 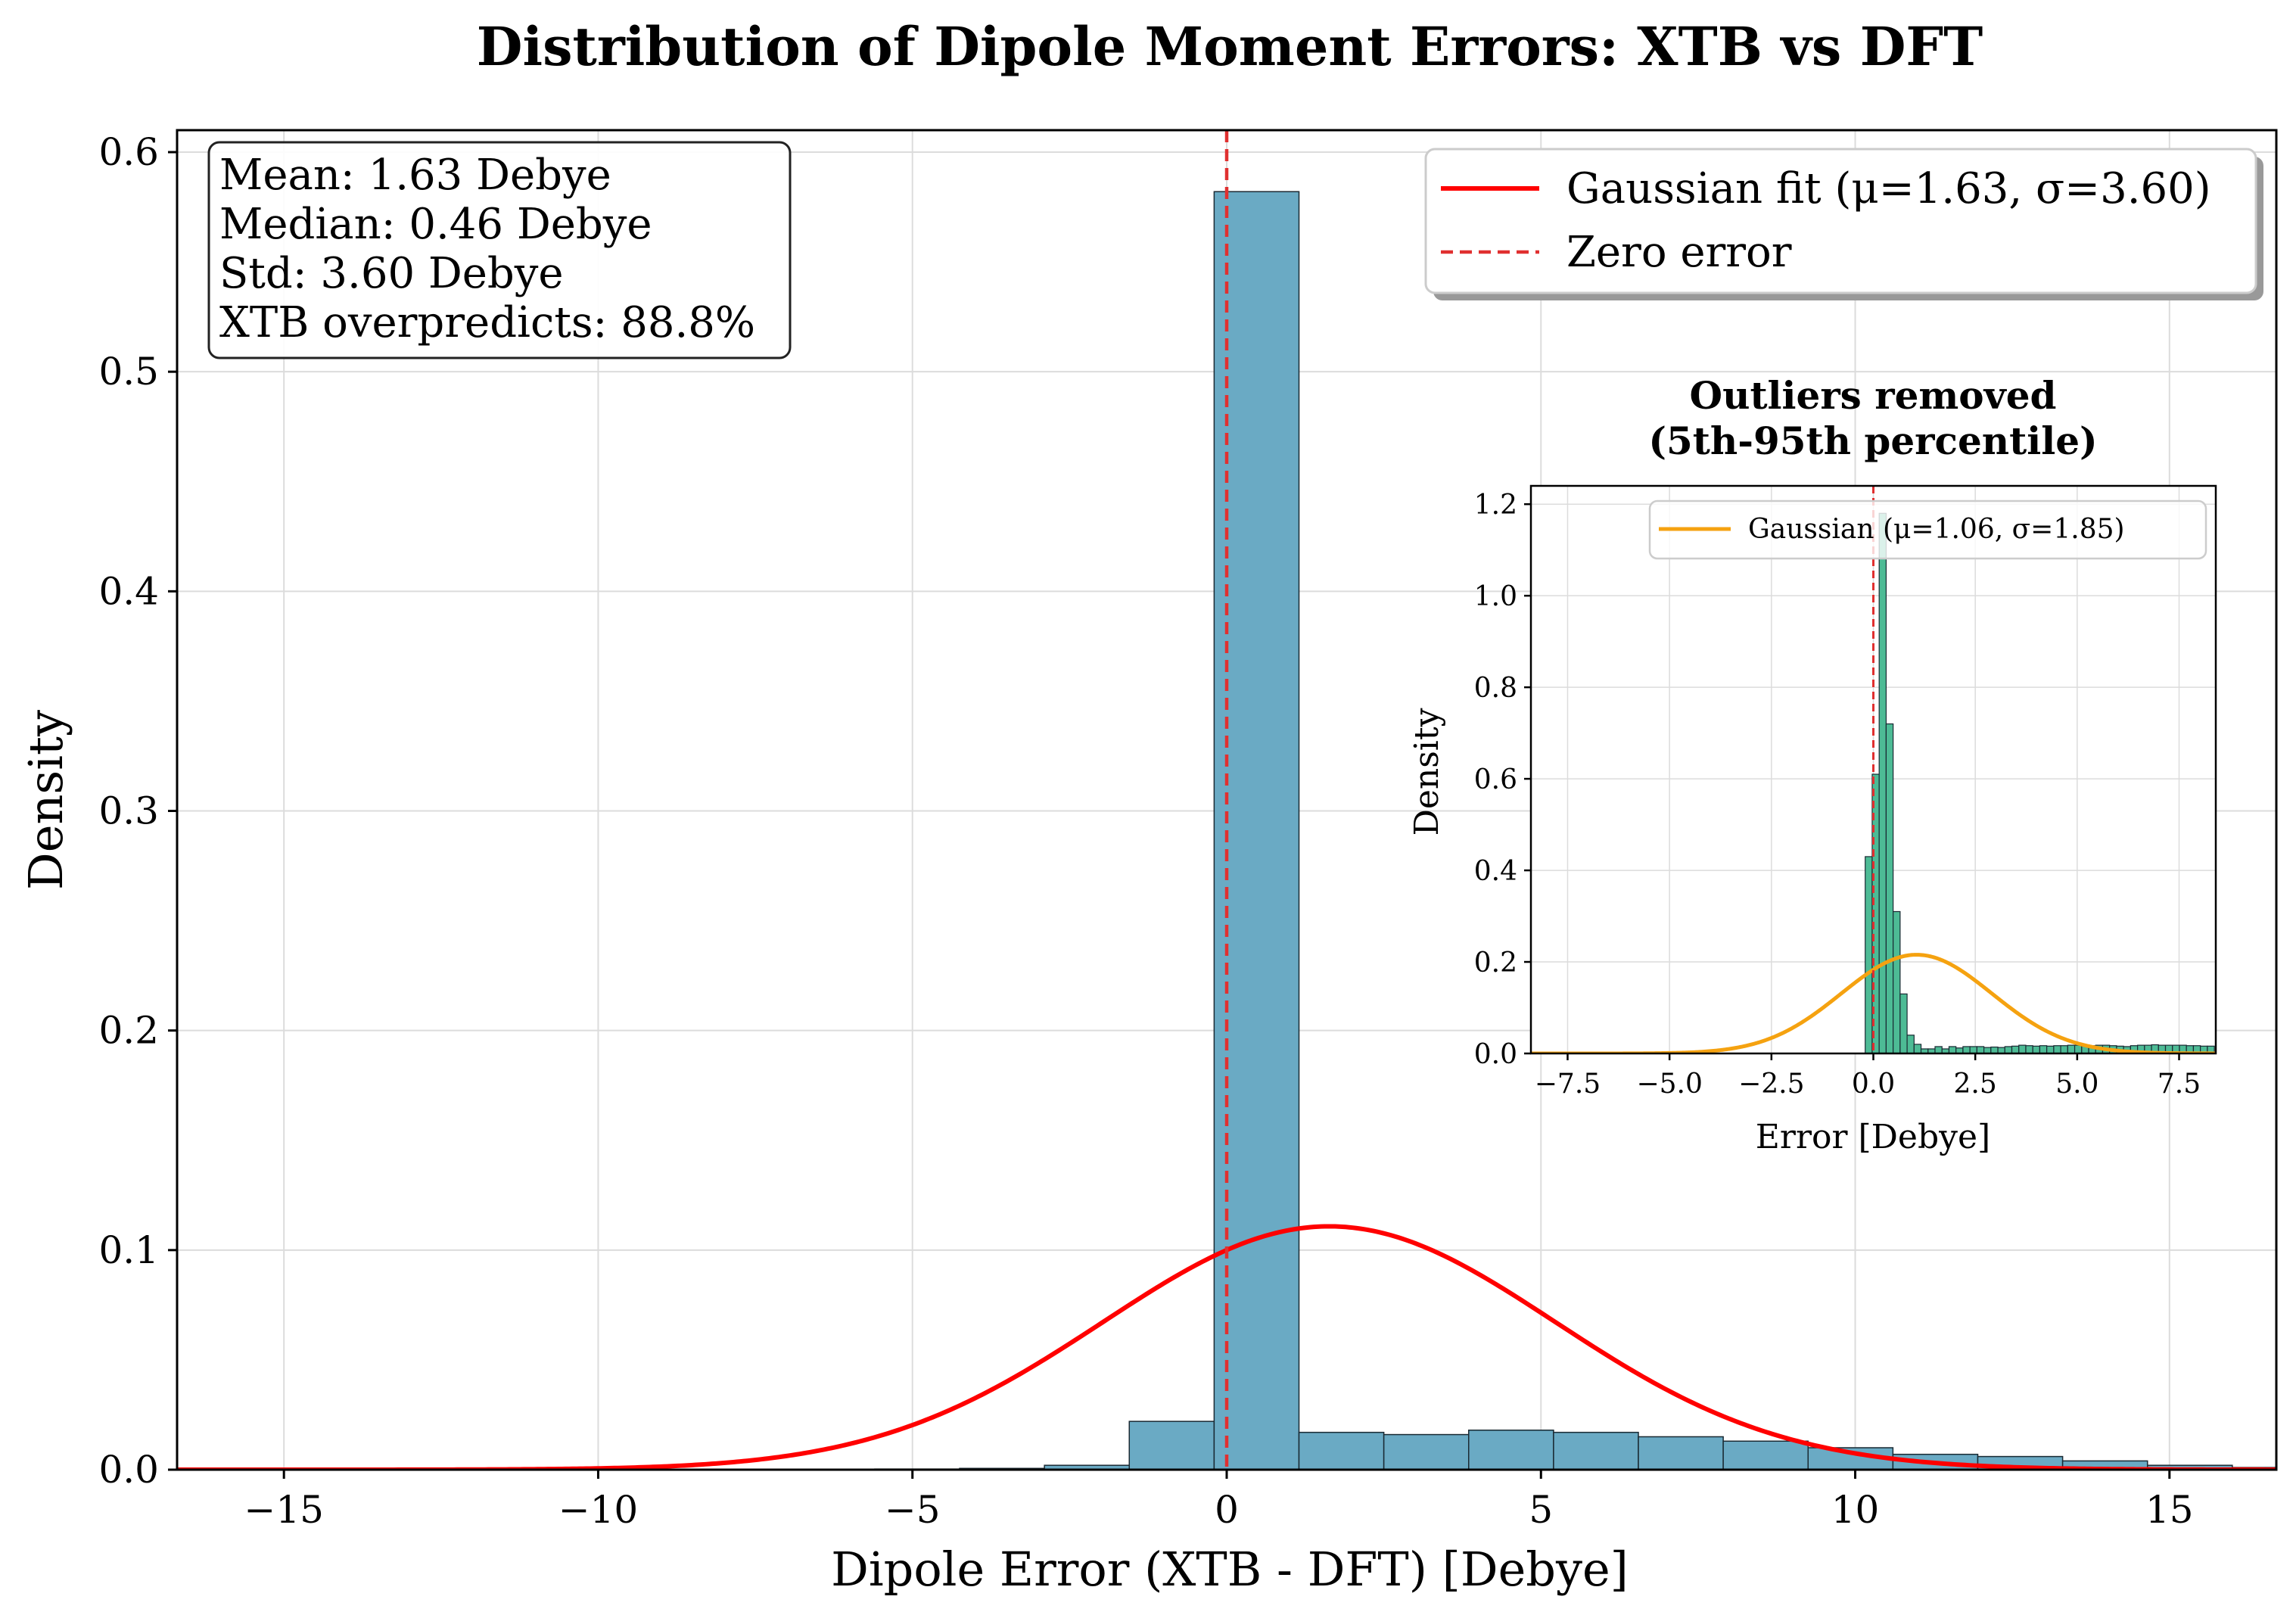 I want to click on y-tick-label: 0.1, so click(x=128, y=1250).